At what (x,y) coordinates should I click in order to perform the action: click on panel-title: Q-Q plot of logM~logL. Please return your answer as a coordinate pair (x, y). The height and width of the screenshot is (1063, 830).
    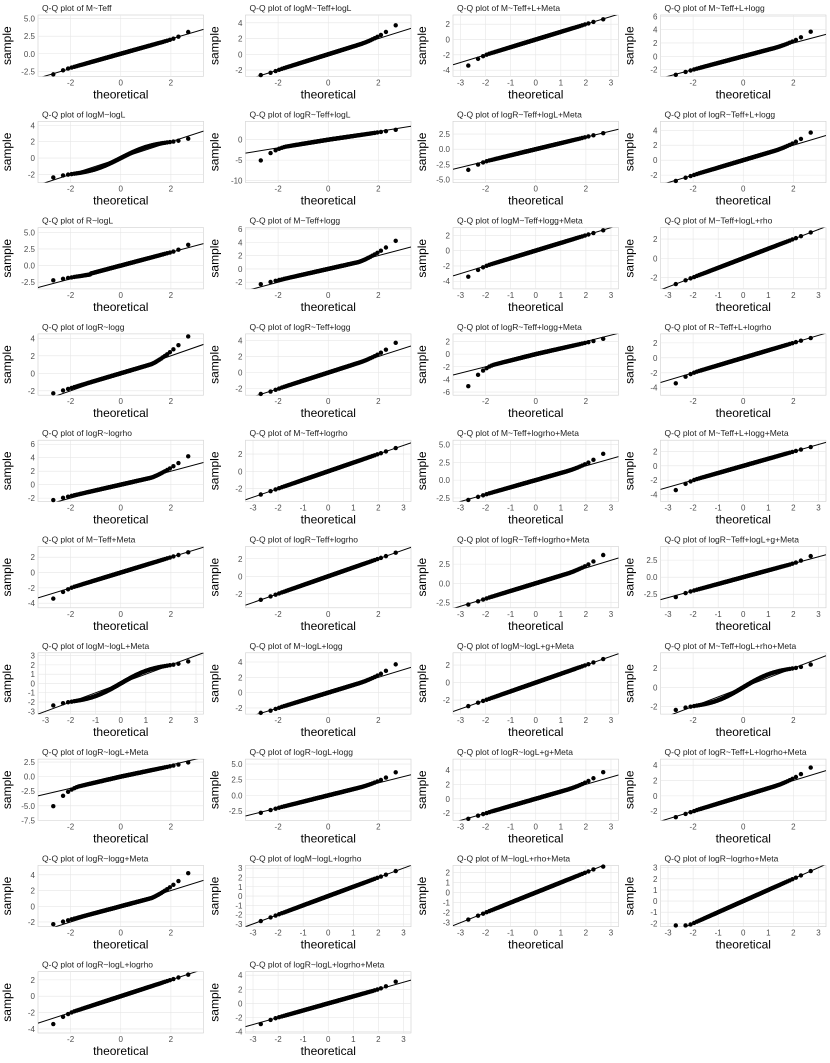
    Looking at the image, I should click on (84, 114).